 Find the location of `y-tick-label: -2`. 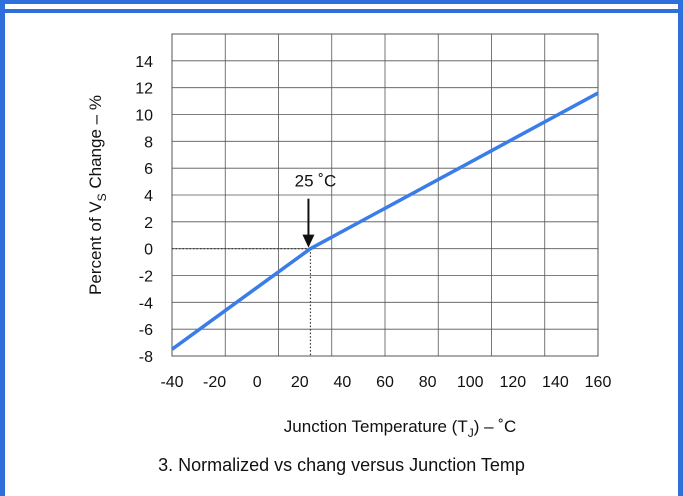

y-tick-label: -2 is located at coordinates (146, 277).